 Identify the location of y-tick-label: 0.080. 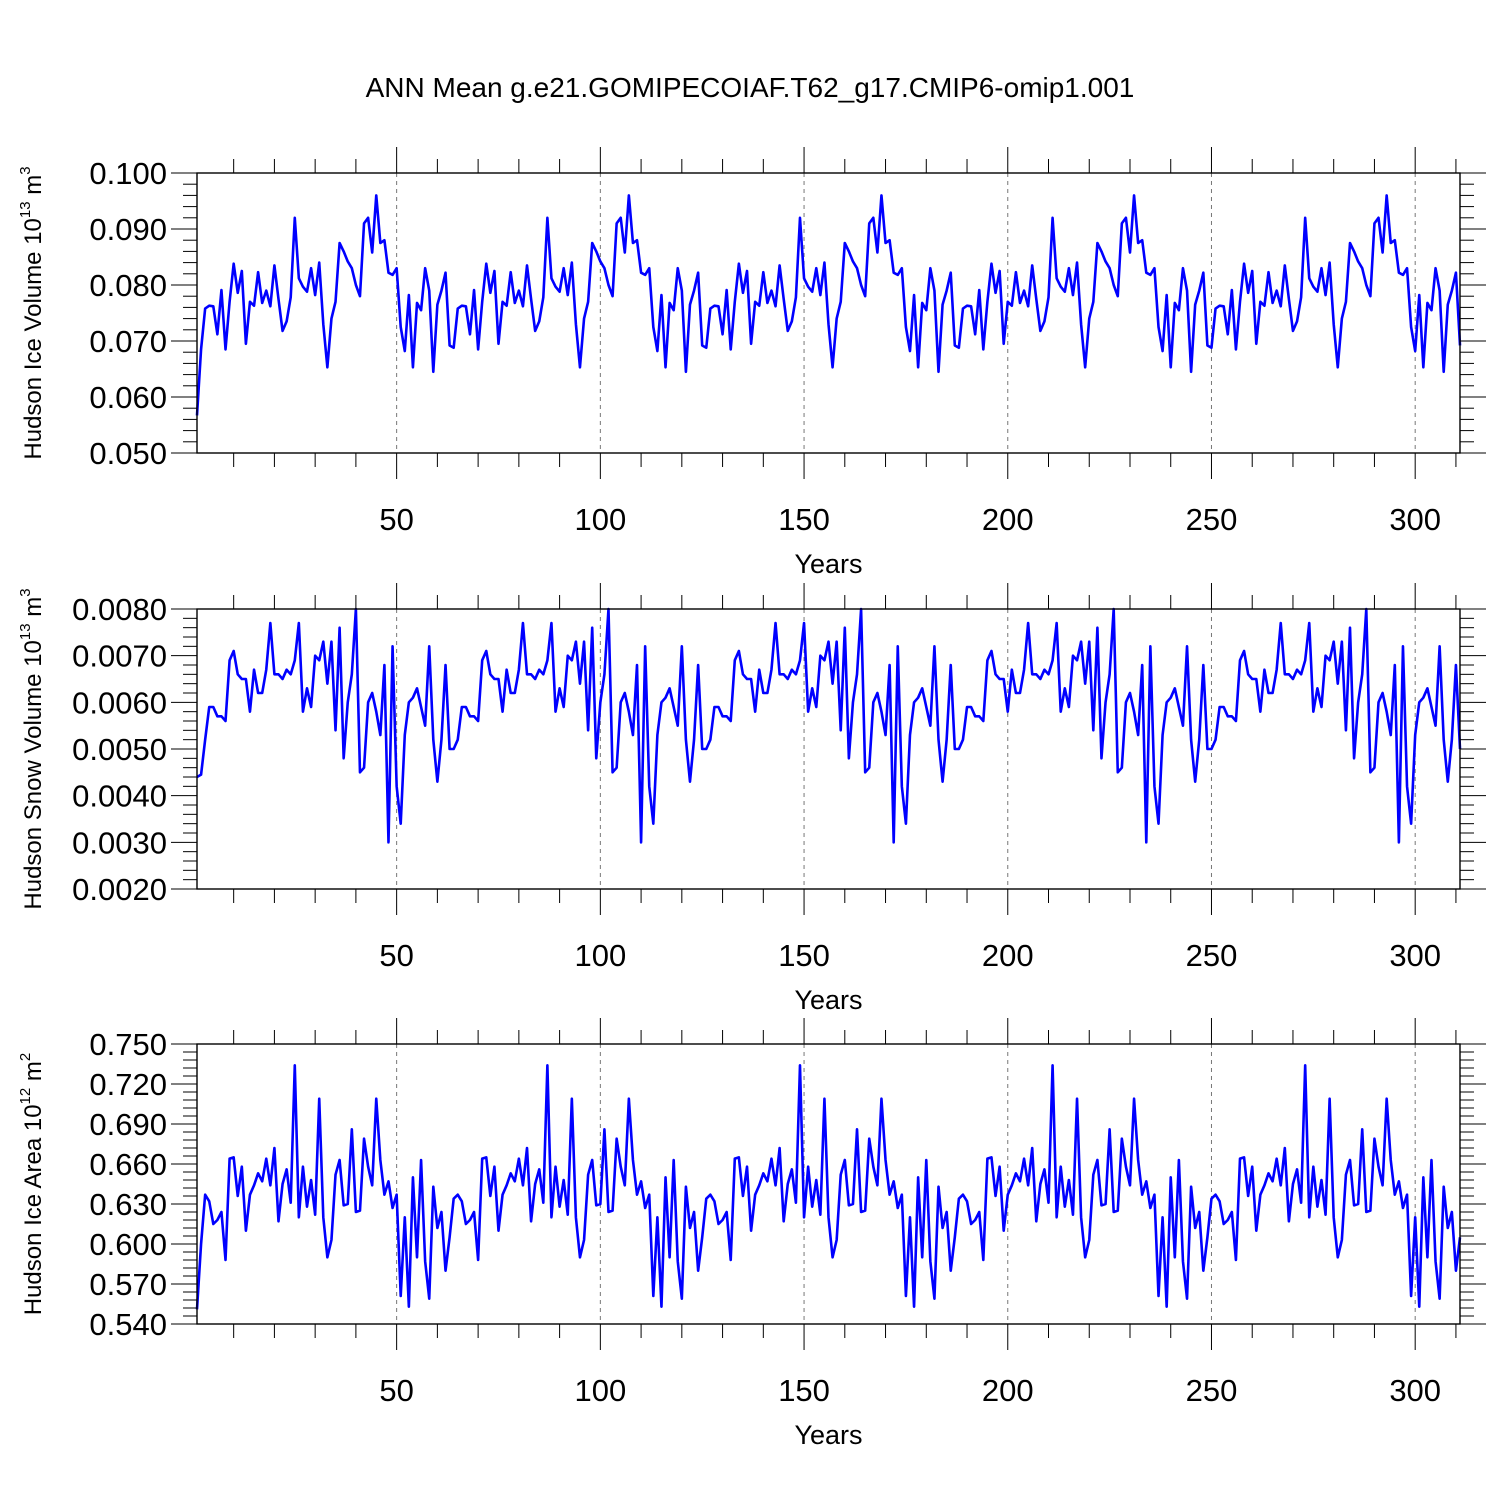
(128, 285).